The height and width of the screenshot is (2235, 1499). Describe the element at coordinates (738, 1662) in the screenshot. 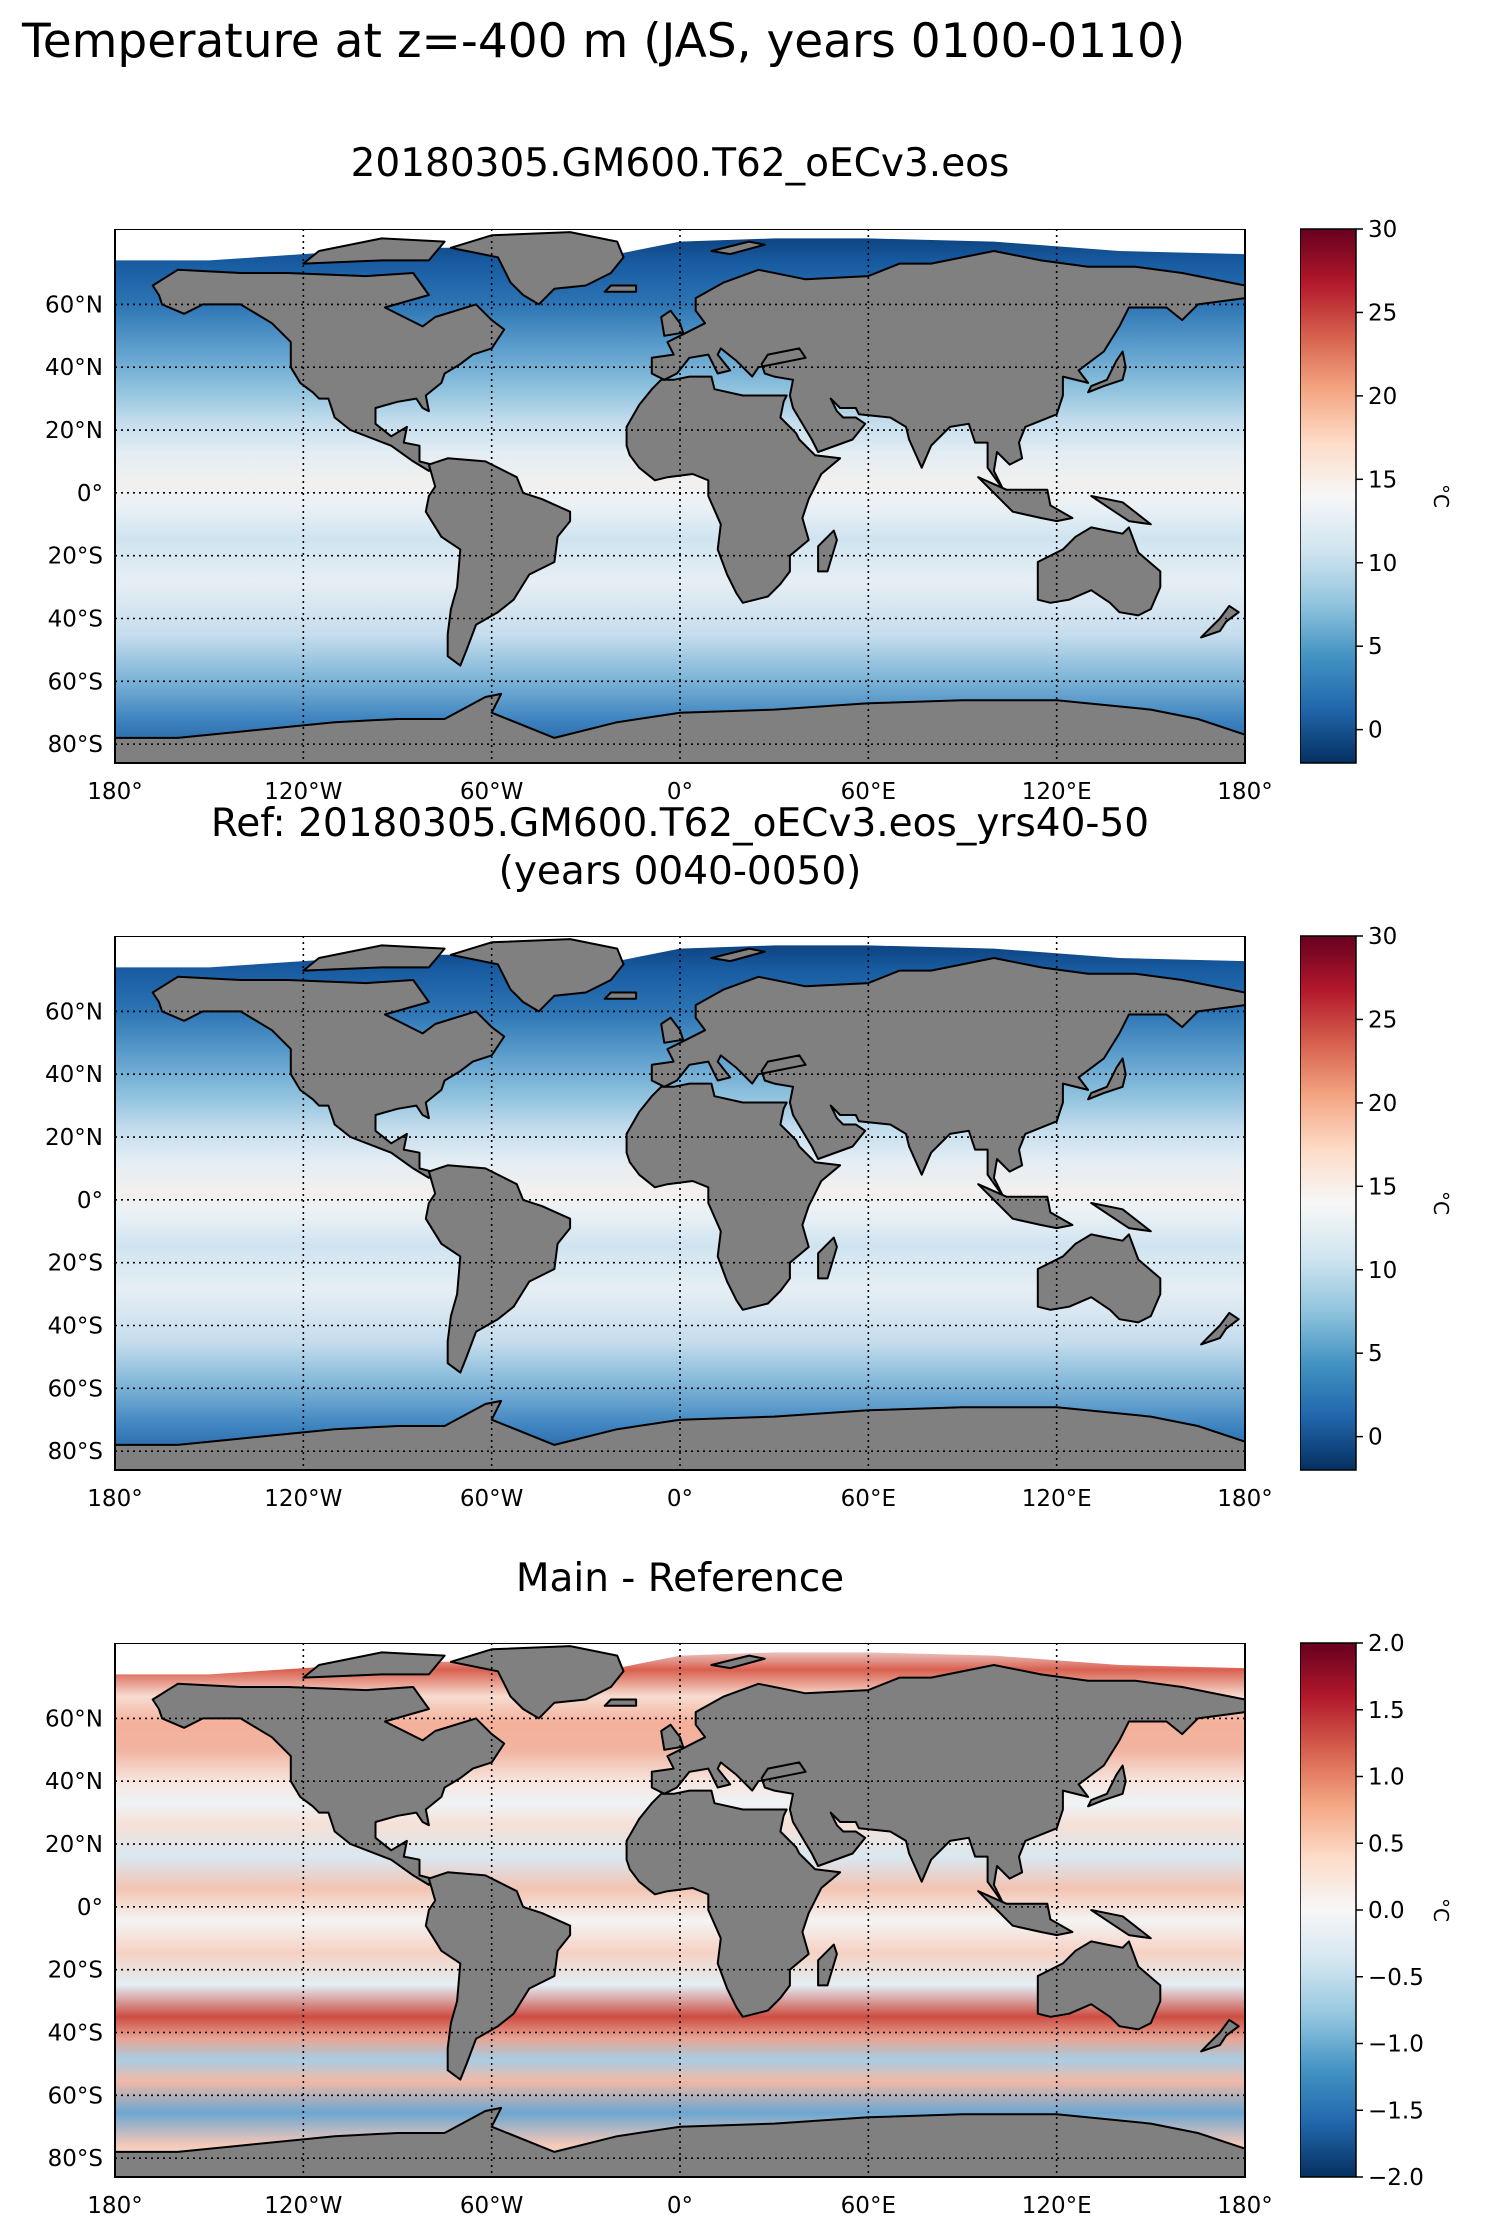

I see `land-svalbard-fj` at that location.